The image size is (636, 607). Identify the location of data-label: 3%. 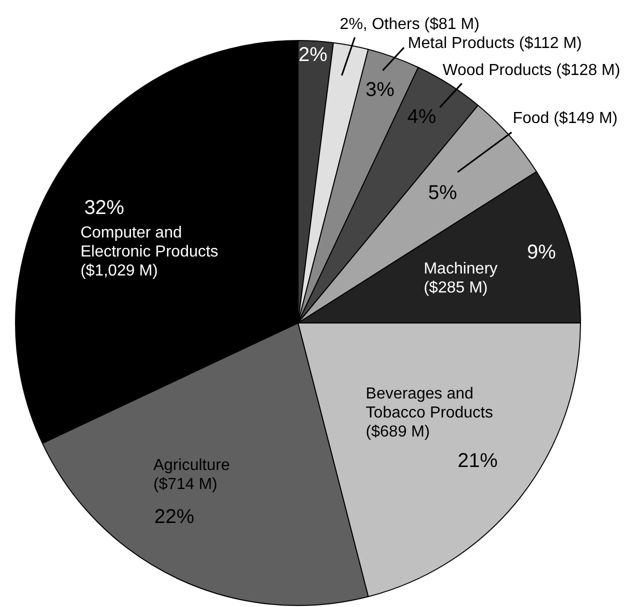
(380, 90).